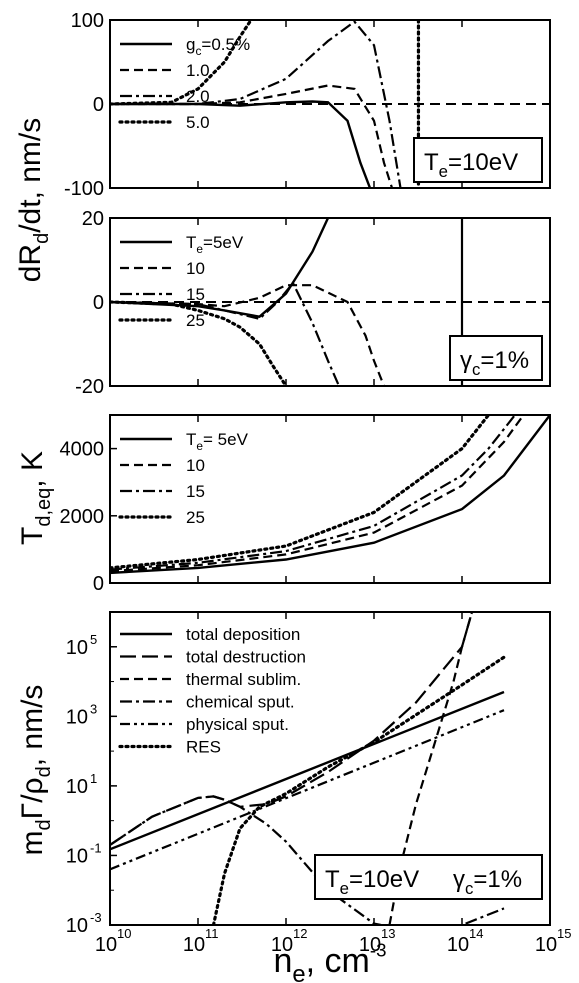  I want to click on y-tick-label: 100, so click(87, 21).